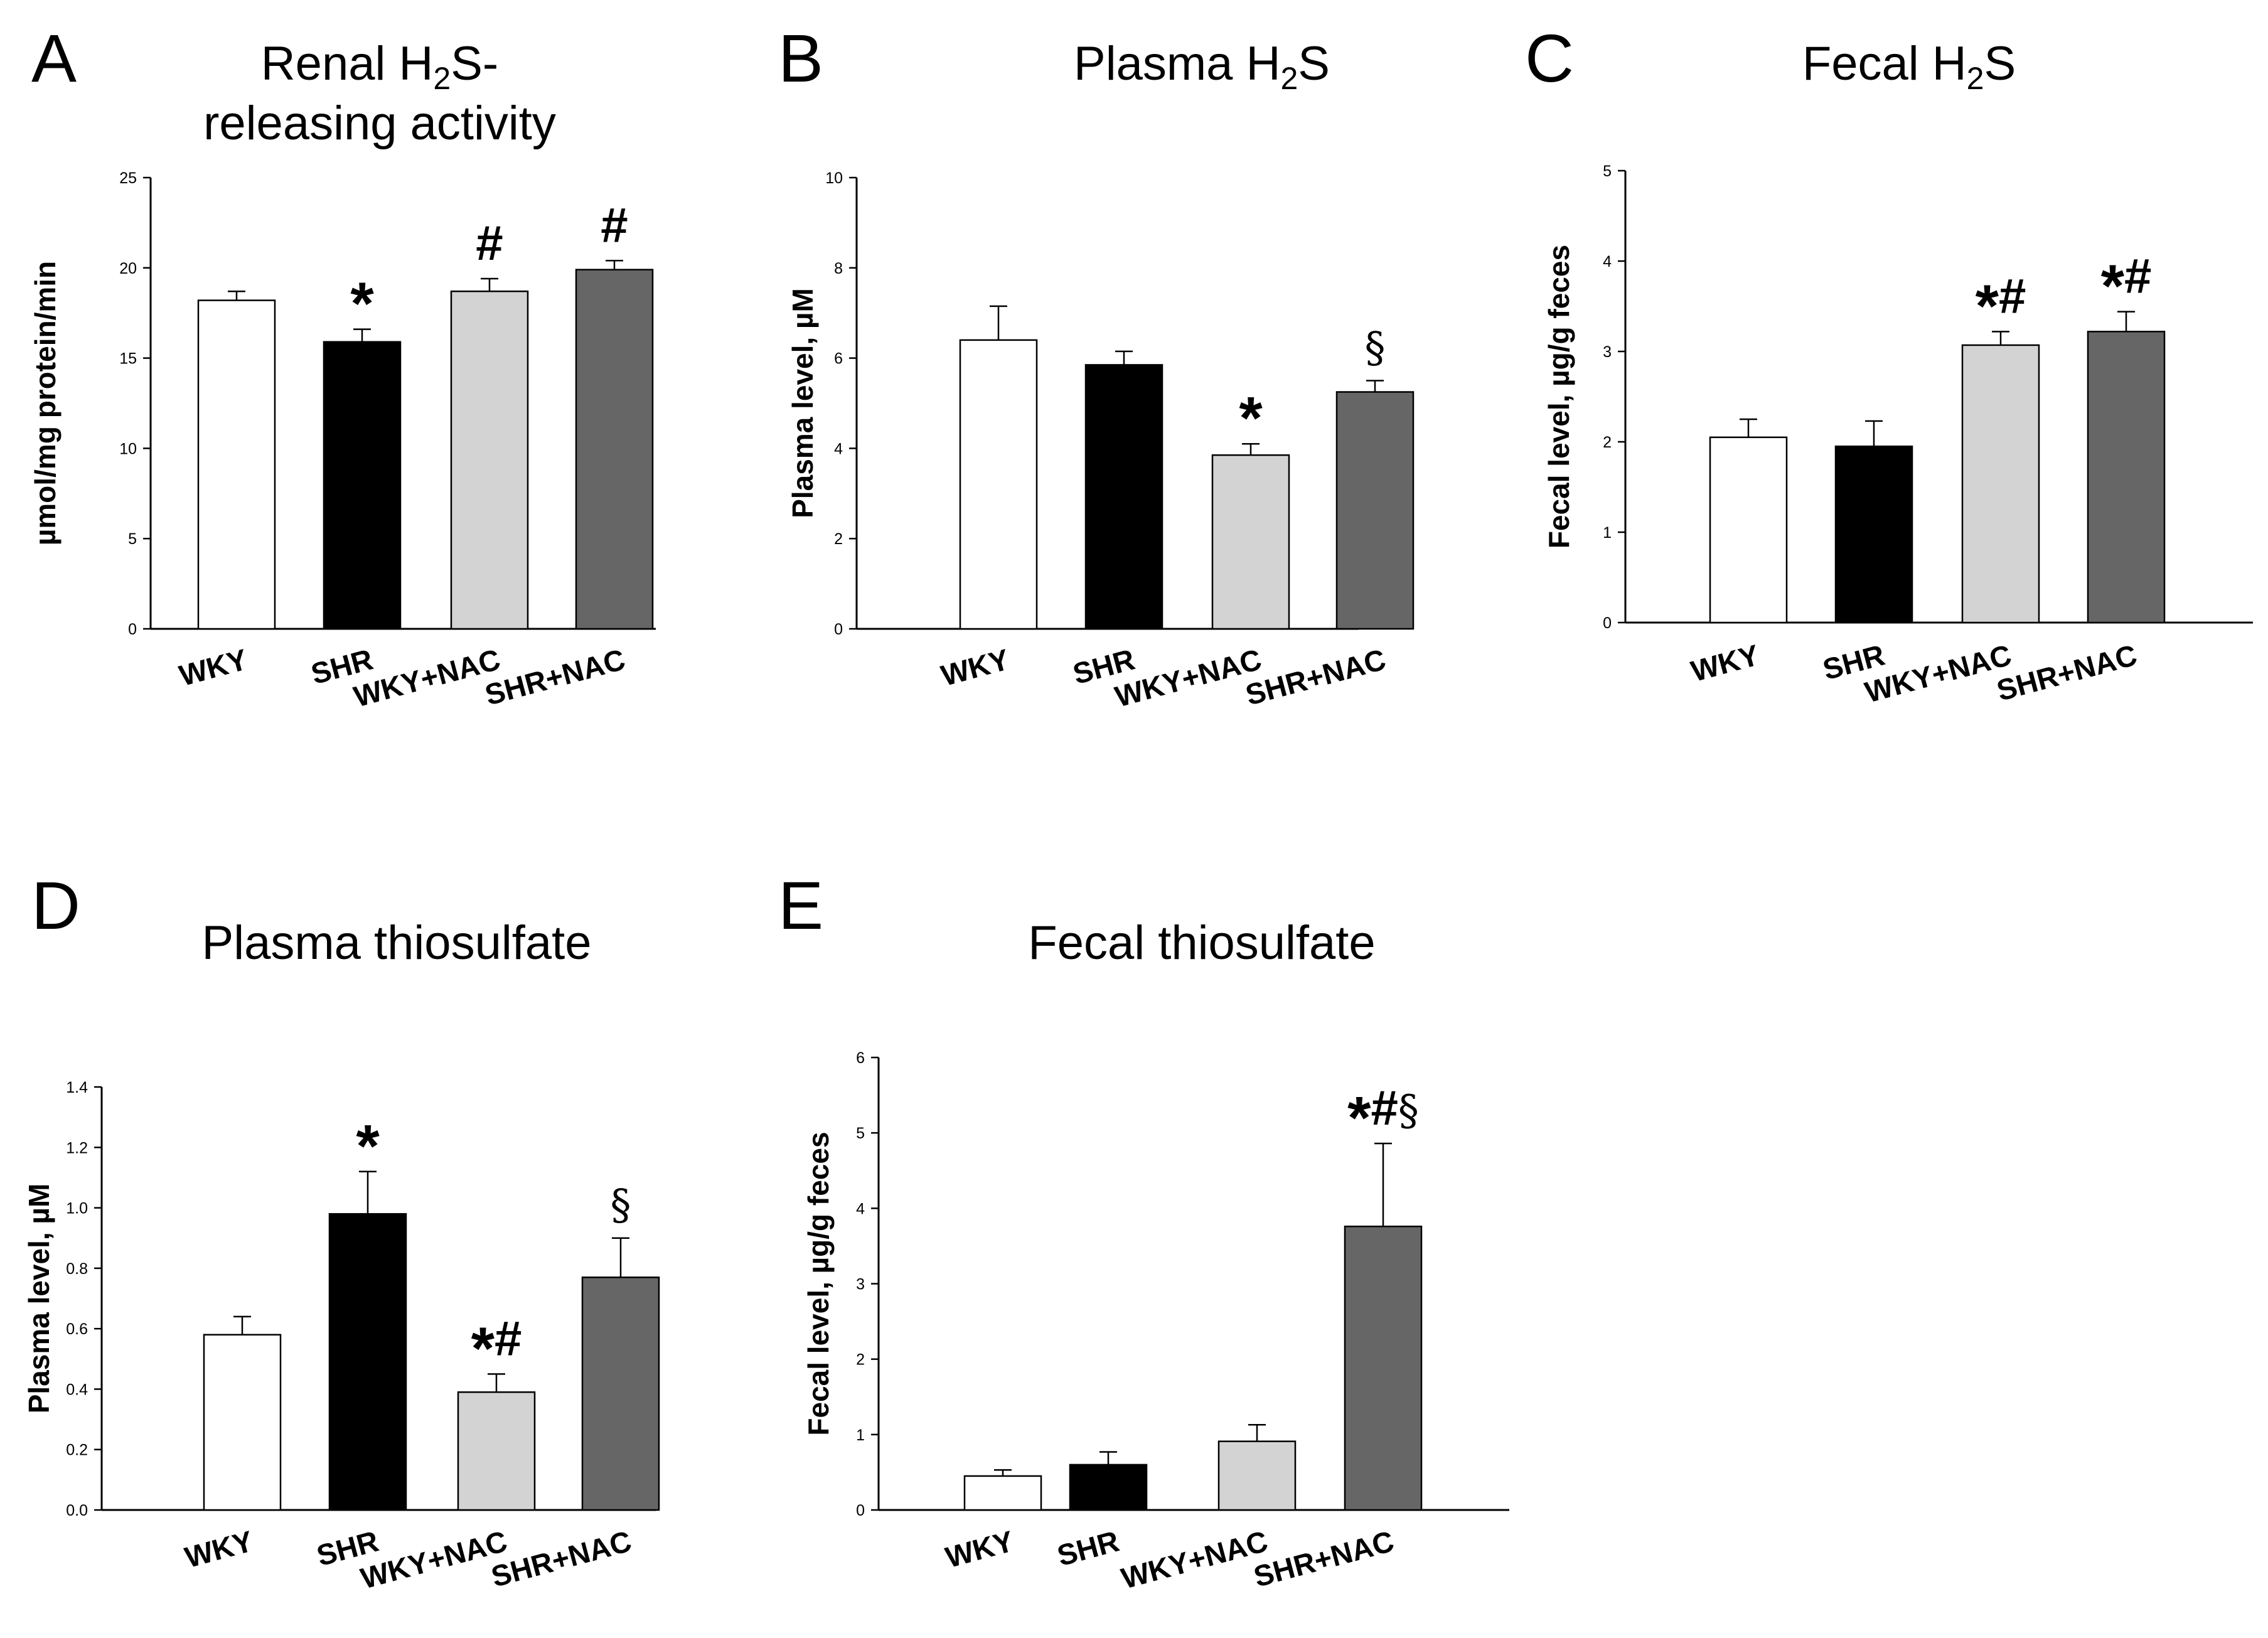 The height and width of the screenshot is (1638, 2268). I want to click on y-tick-label: 20, so click(128, 268).